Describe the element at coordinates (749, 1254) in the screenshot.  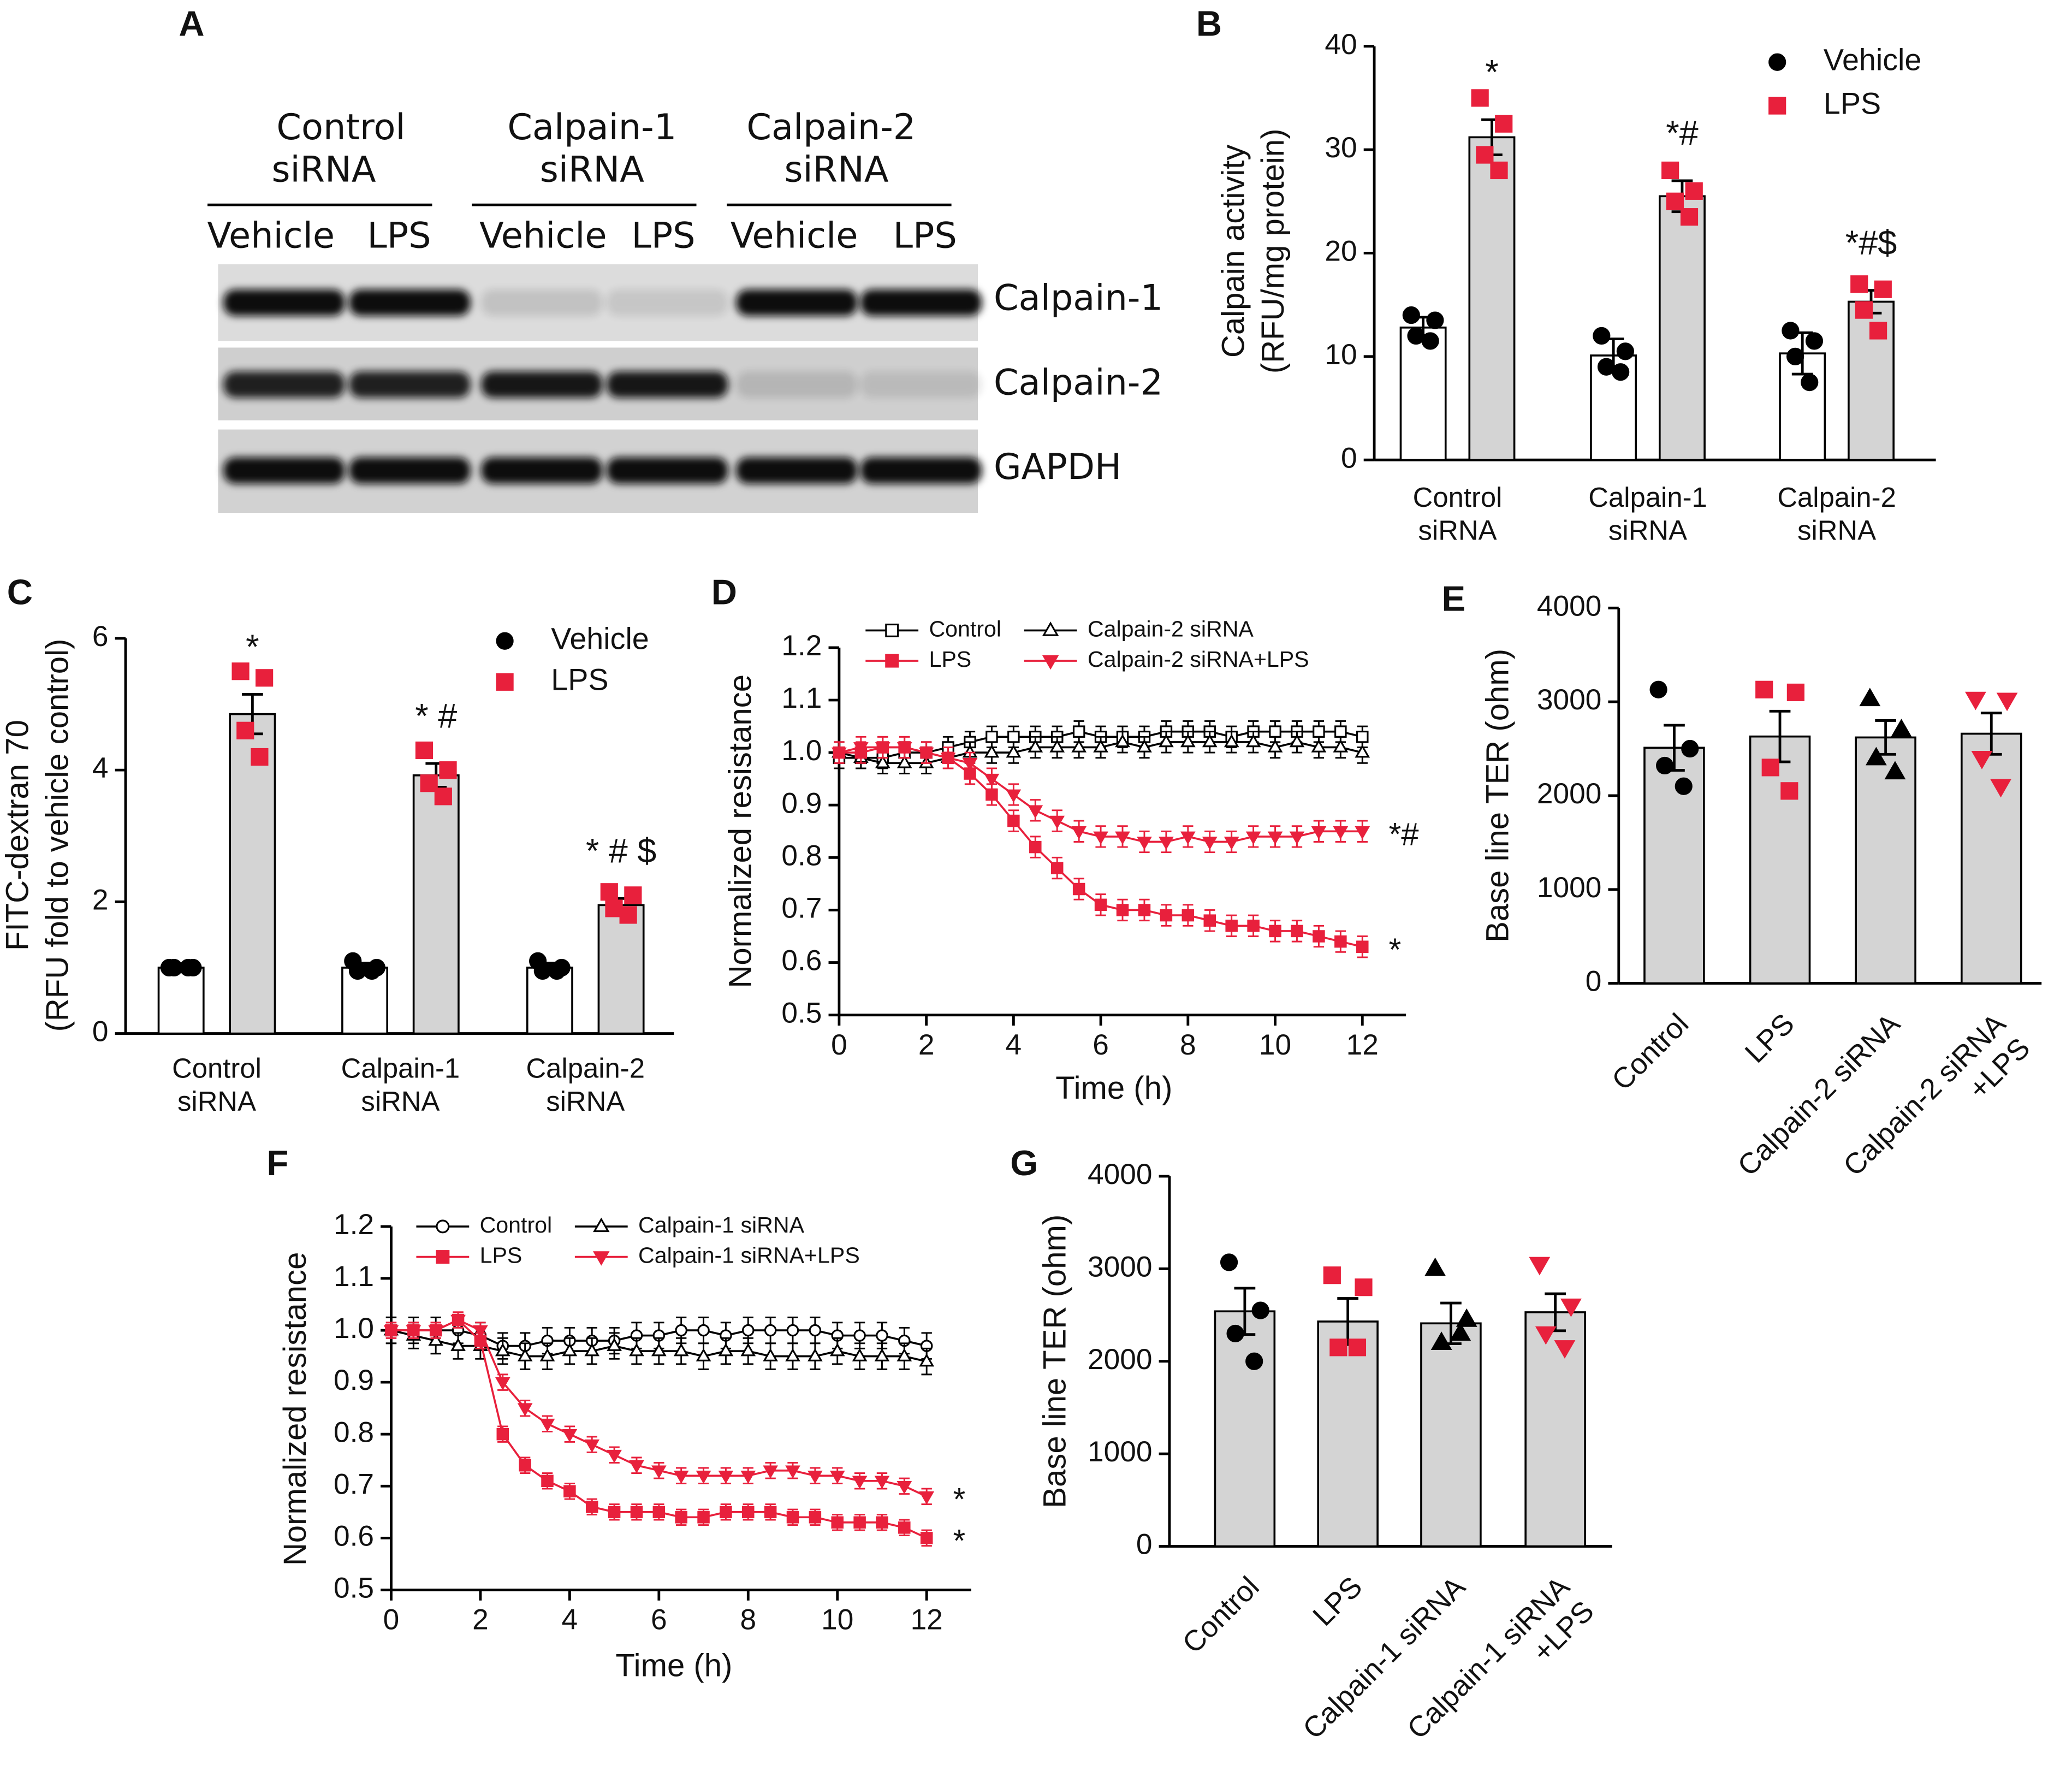
I see `legend-label: Calpain-1 siRNA+LPS` at that location.